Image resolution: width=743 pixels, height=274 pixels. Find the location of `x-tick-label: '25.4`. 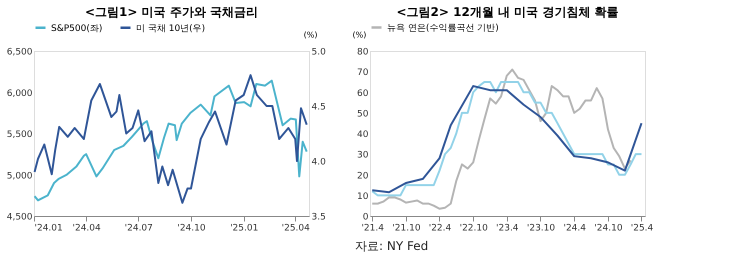

x-tick-label: '25.4 is located at coordinates (642, 229).